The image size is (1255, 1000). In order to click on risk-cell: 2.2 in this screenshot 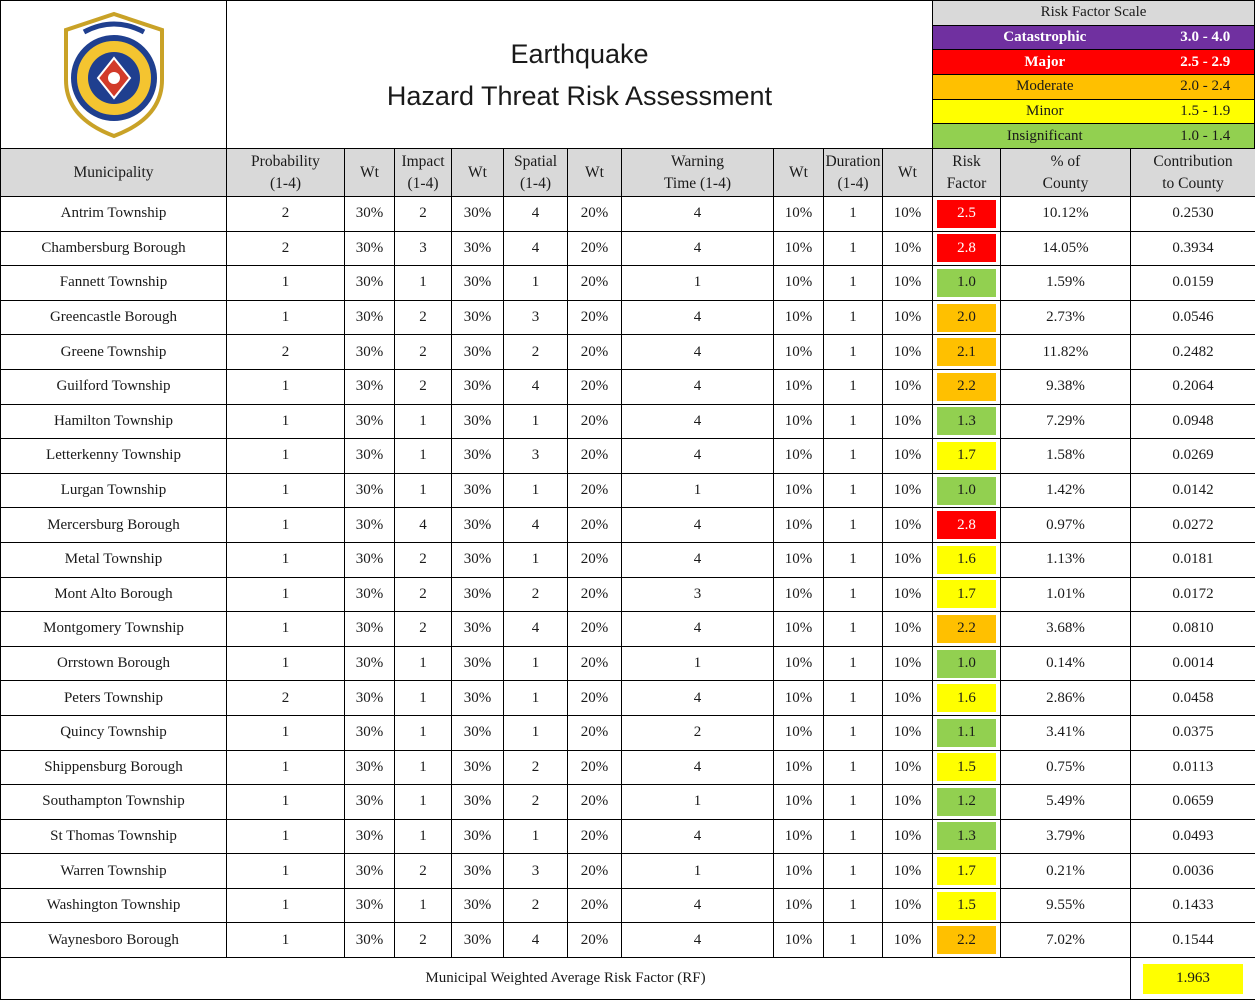, I will do `click(966, 386)`.